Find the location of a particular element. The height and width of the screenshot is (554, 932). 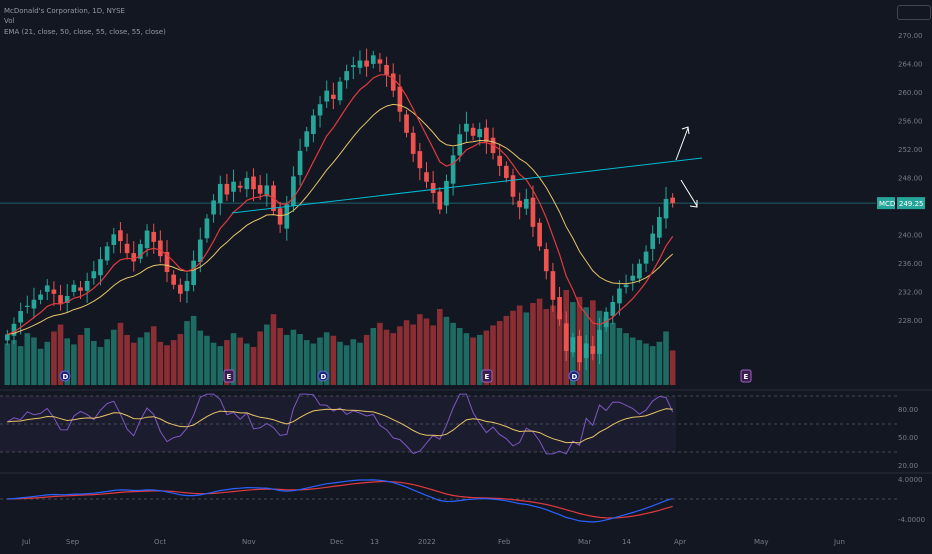

time-axis-tick: Feb is located at coordinates (504, 542).